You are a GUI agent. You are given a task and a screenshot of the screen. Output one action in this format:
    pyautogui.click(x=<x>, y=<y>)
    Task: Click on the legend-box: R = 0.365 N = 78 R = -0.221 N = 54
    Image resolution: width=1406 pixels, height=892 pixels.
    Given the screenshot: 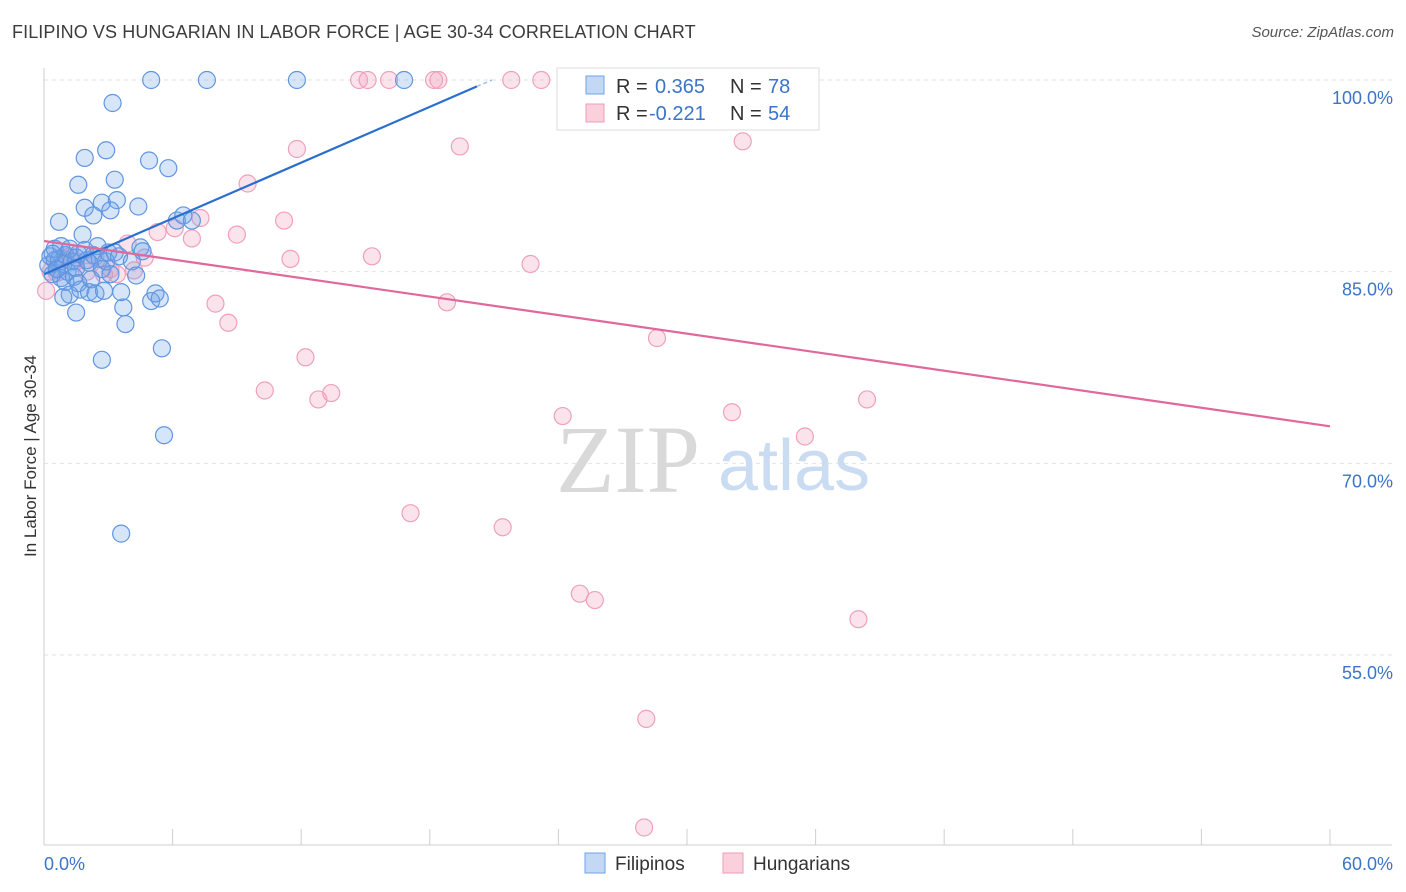 What is the action you would take?
    pyautogui.click(x=688, y=99)
    